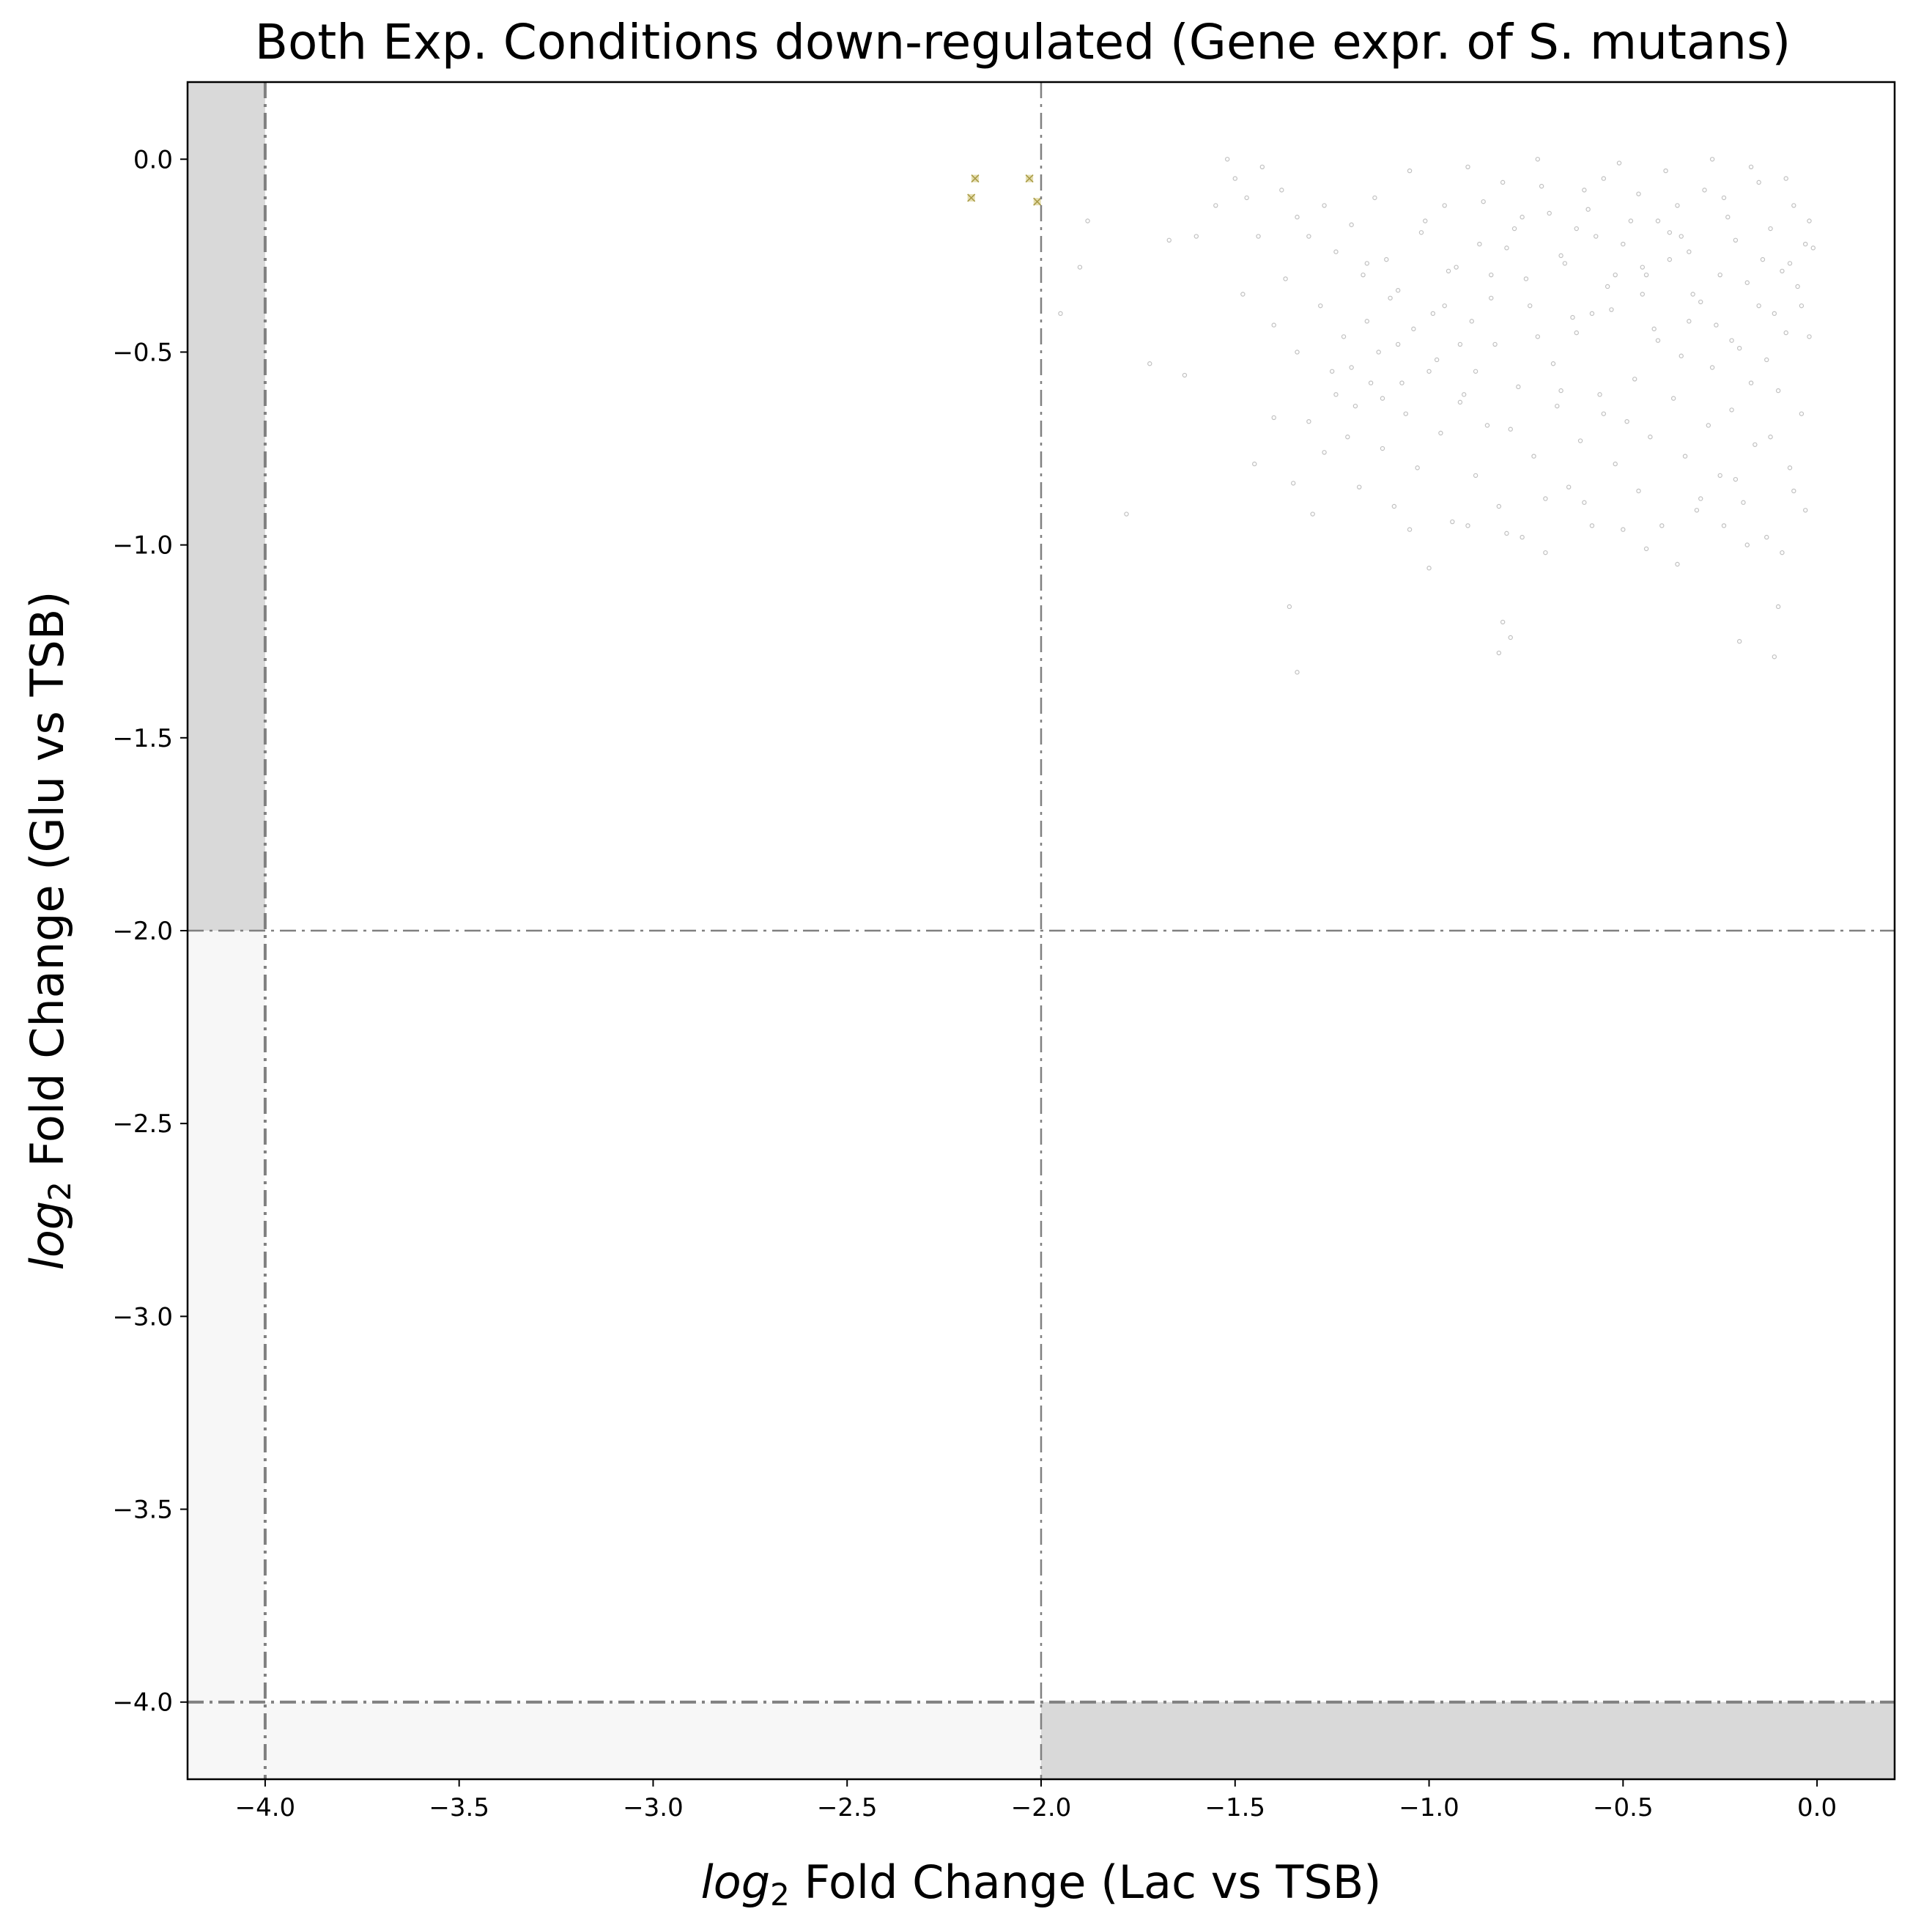 The width and height of the screenshot is (1932, 1917). Describe the element at coordinates (653, 1807) in the screenshot. I see `x-tick-label: −3.0` at that location.